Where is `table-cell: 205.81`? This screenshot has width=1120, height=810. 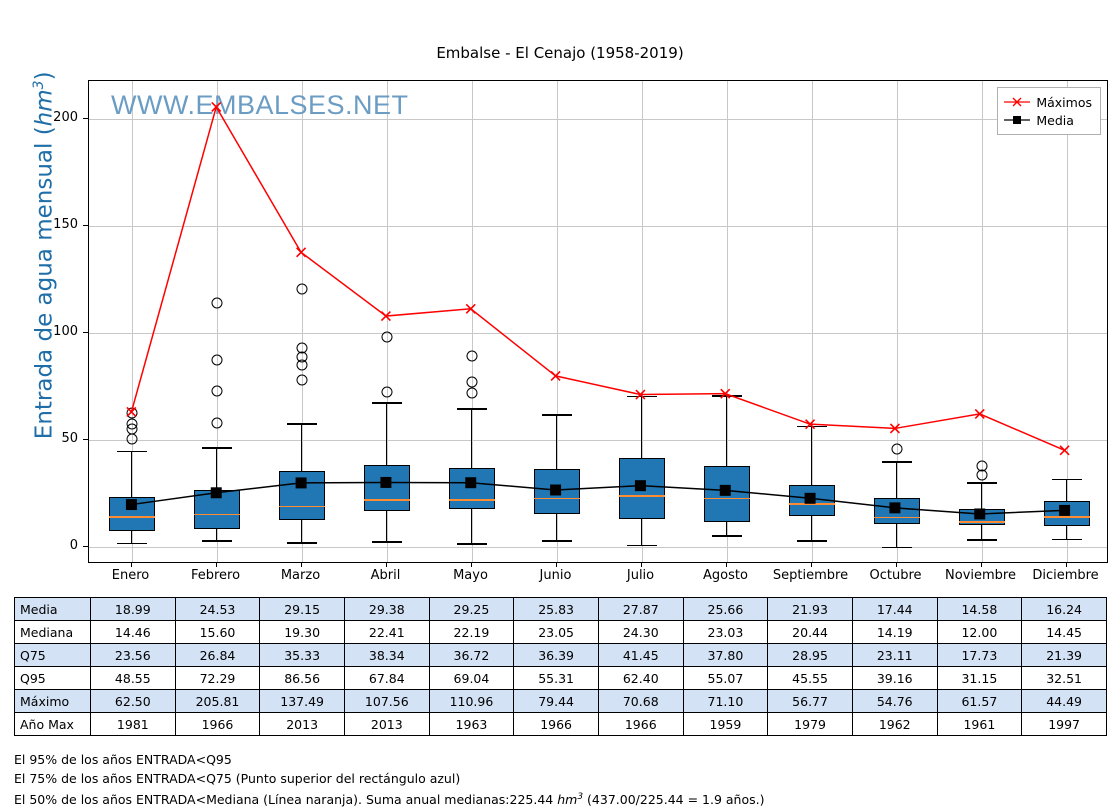 table-cell: 205.81 is located at coordinates (217, 701).